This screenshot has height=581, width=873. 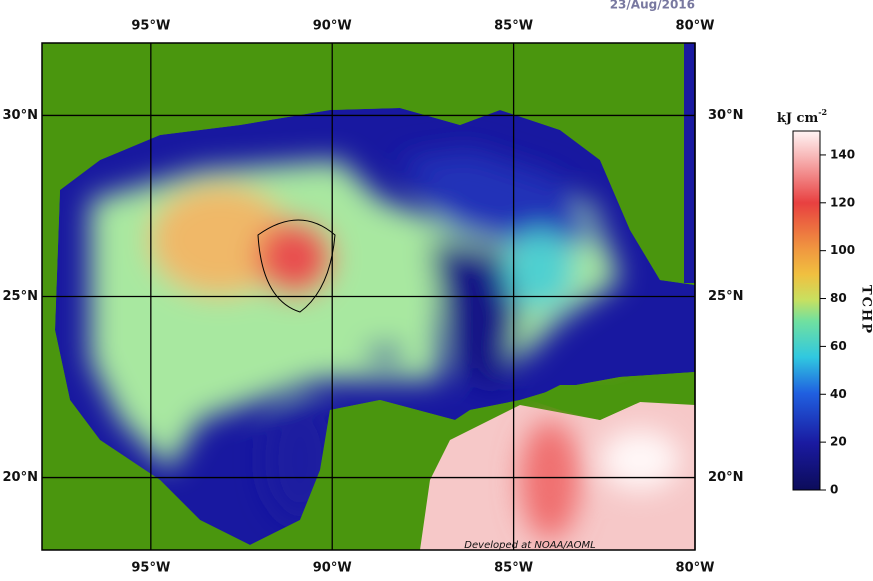 What do you see at coordinates (838, 394) in the screenshot?
I see `colorbar-tick-label: 40` at bounding box center [838, 394].